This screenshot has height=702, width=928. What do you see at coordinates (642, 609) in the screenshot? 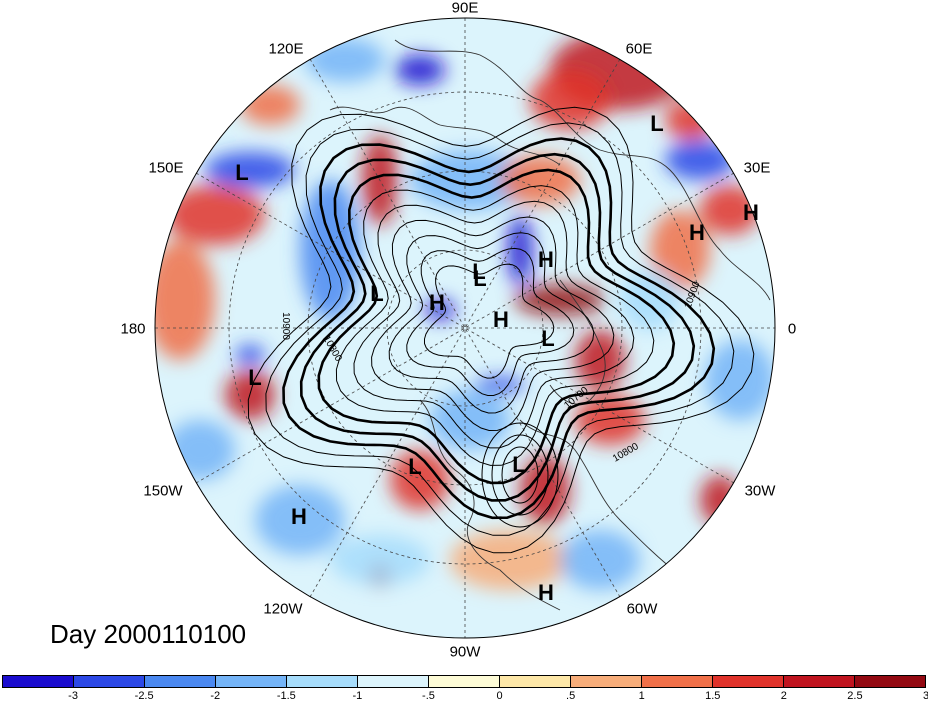
I see `lon-label-60w: 60W` at bounding box center [642, 609].